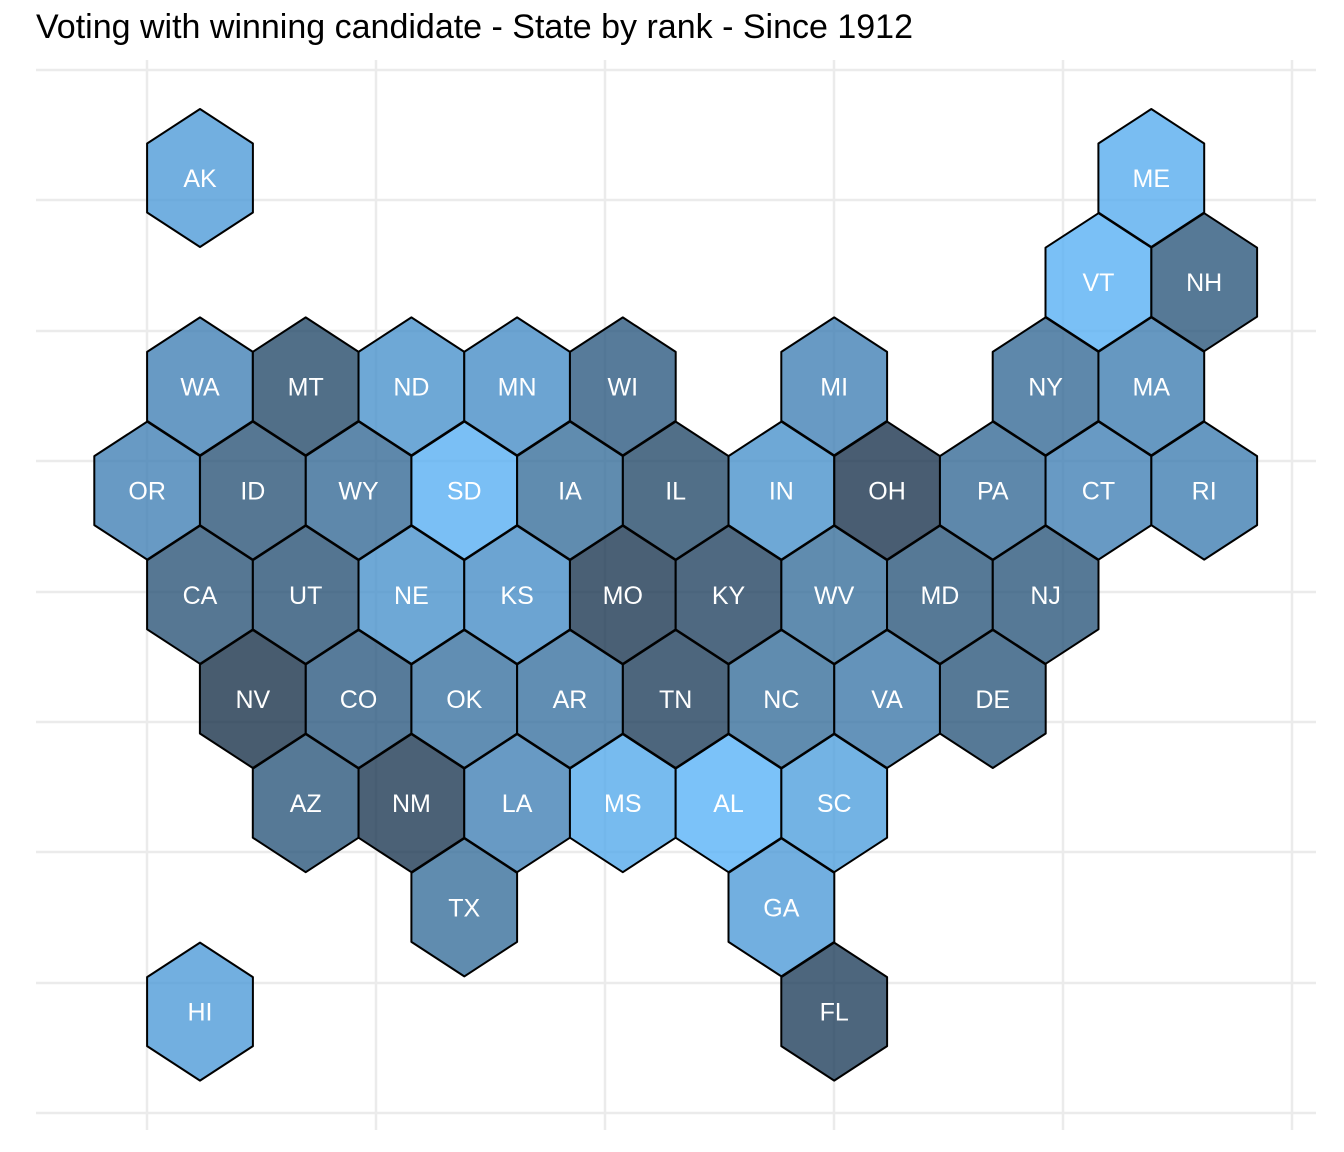 The width and height of the screenshot is (1344, 1152). What do you see at coordinates (675, 700) in the screenshot?
I see `state-label-tn: TN` at bounding box center [675, 700].